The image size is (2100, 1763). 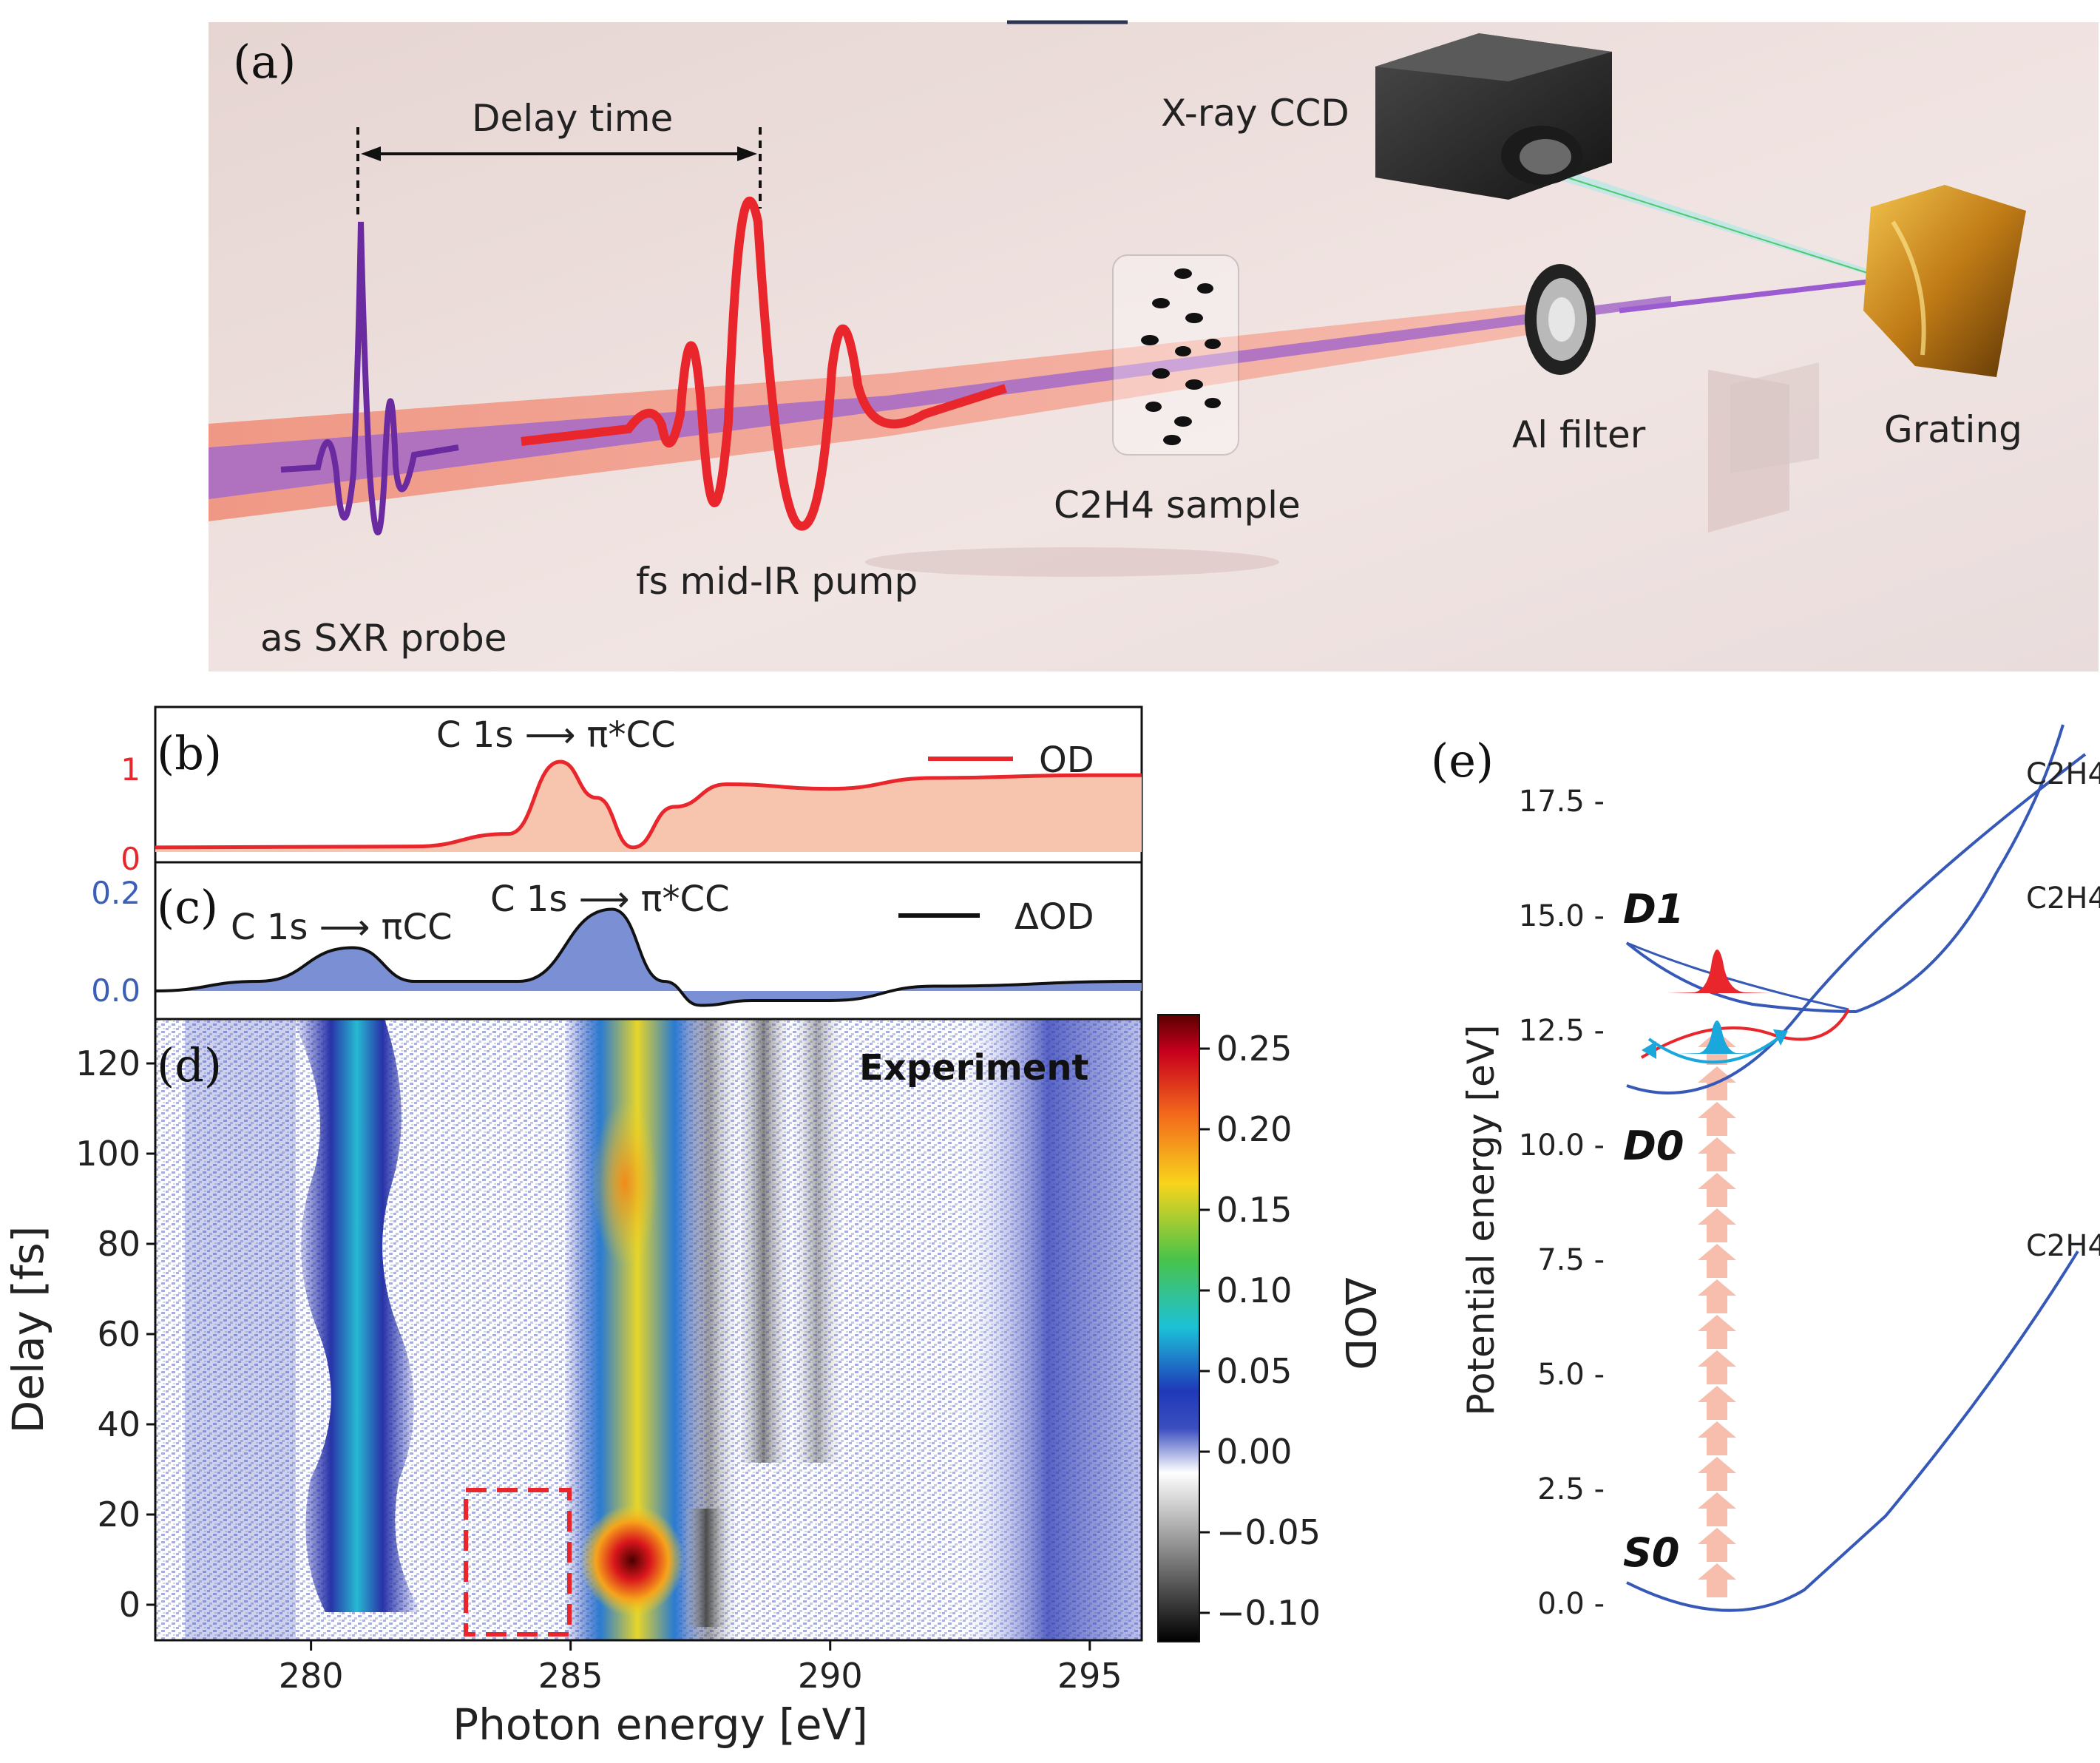 What do you see at coordinates (190, 753) in the screenshot?
I see `panel-b-label: (b)` at bounding box center [190, 753].